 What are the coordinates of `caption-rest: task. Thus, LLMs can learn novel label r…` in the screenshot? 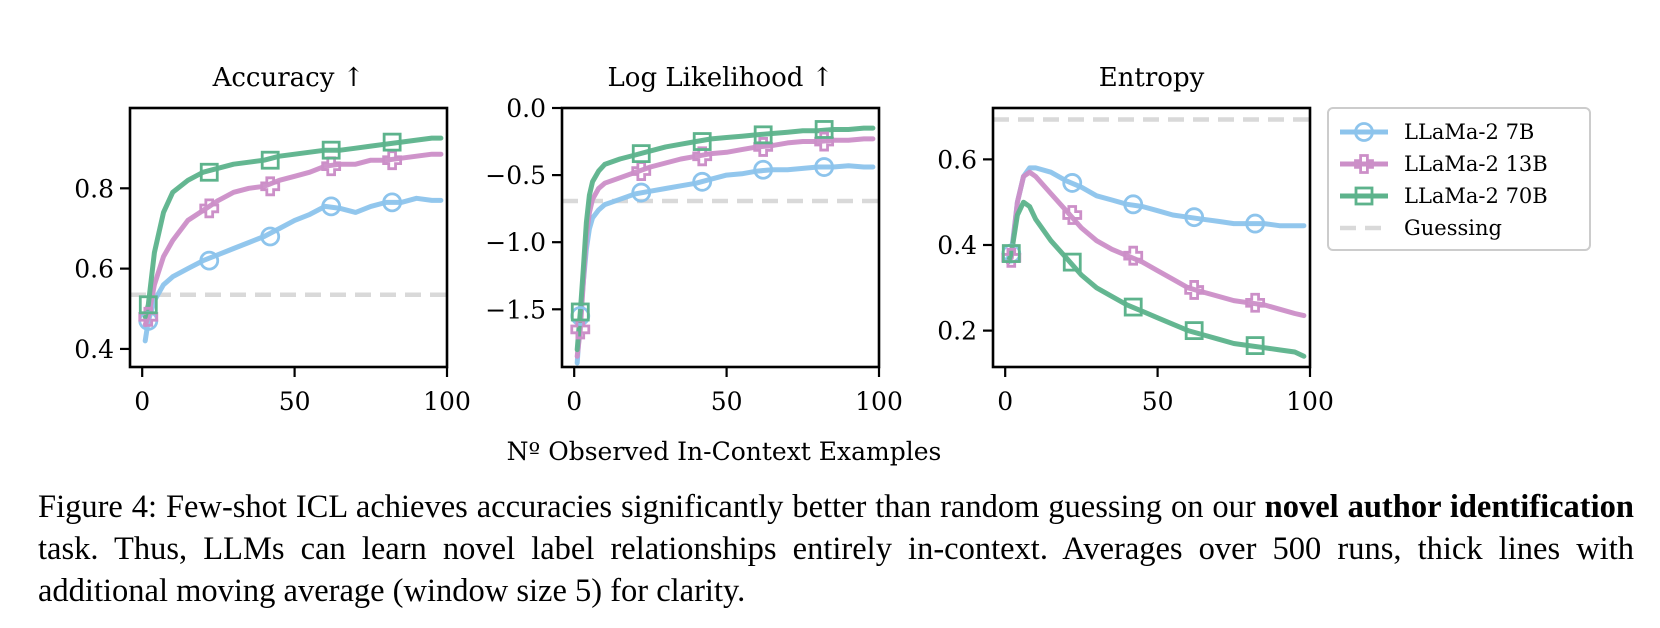 It's located at (836, 570).